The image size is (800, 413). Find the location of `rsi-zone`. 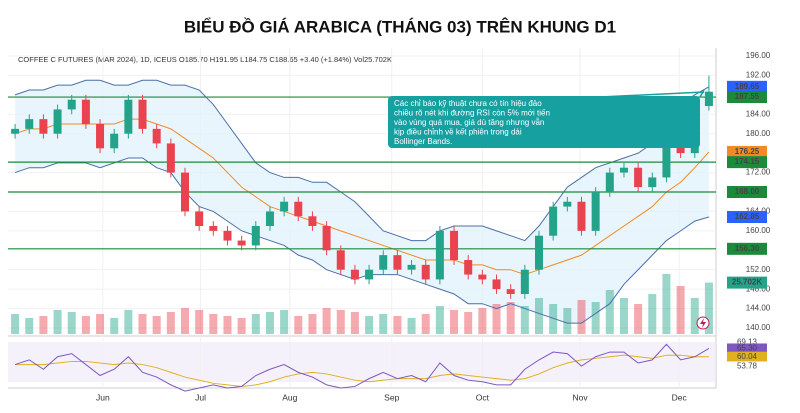

rsi-zone is located at coordinates (362, 362).